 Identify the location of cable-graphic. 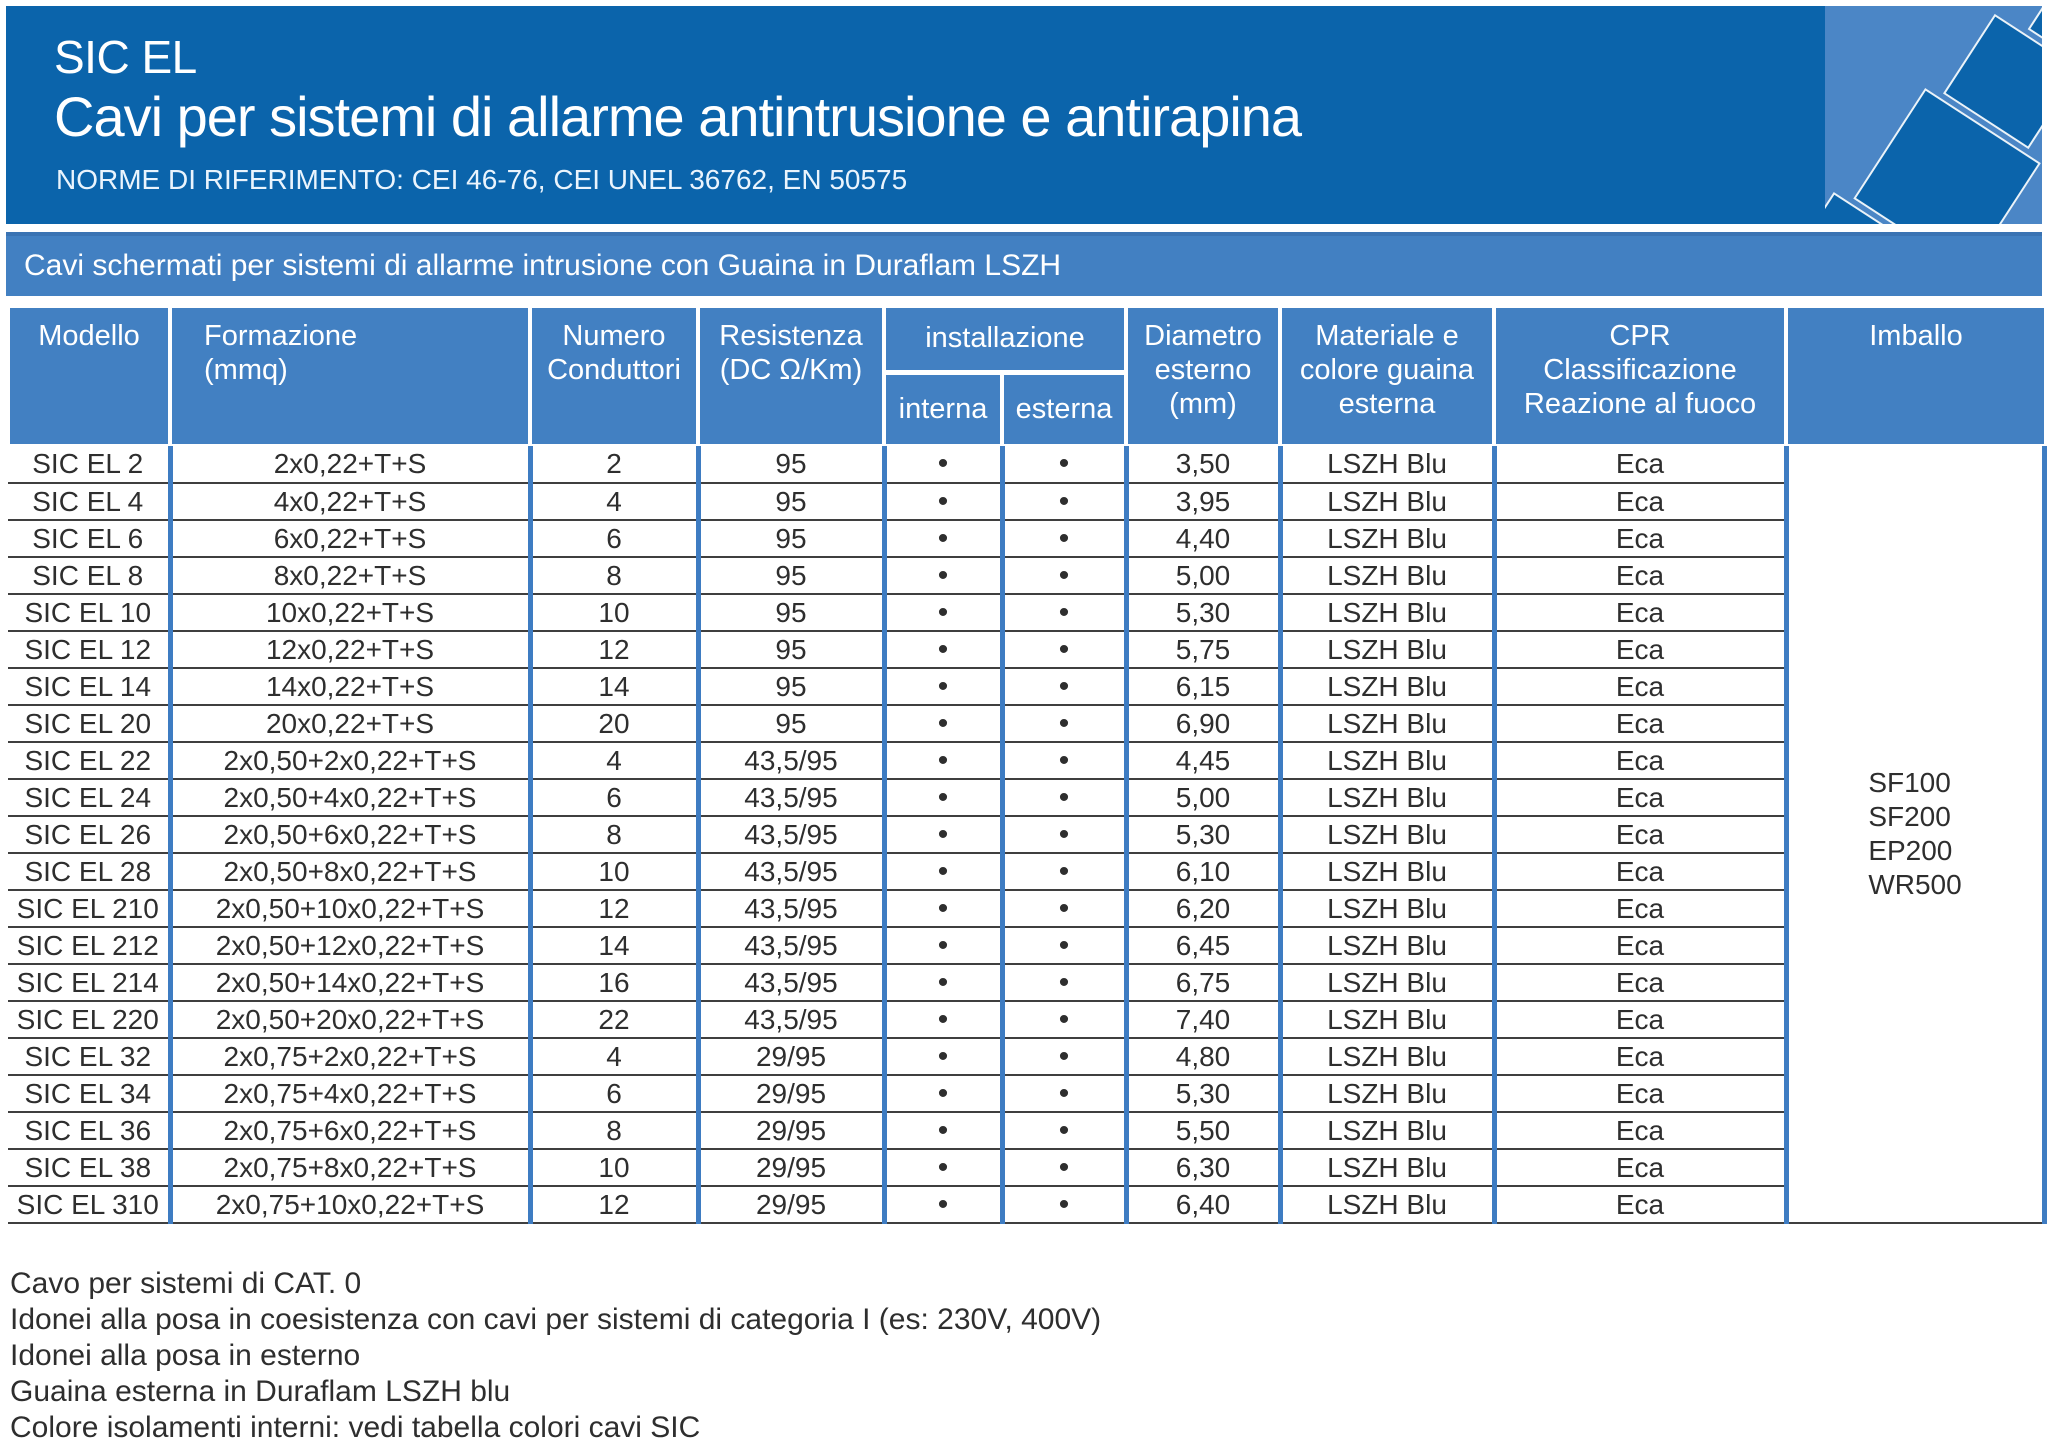
(1933, 115).